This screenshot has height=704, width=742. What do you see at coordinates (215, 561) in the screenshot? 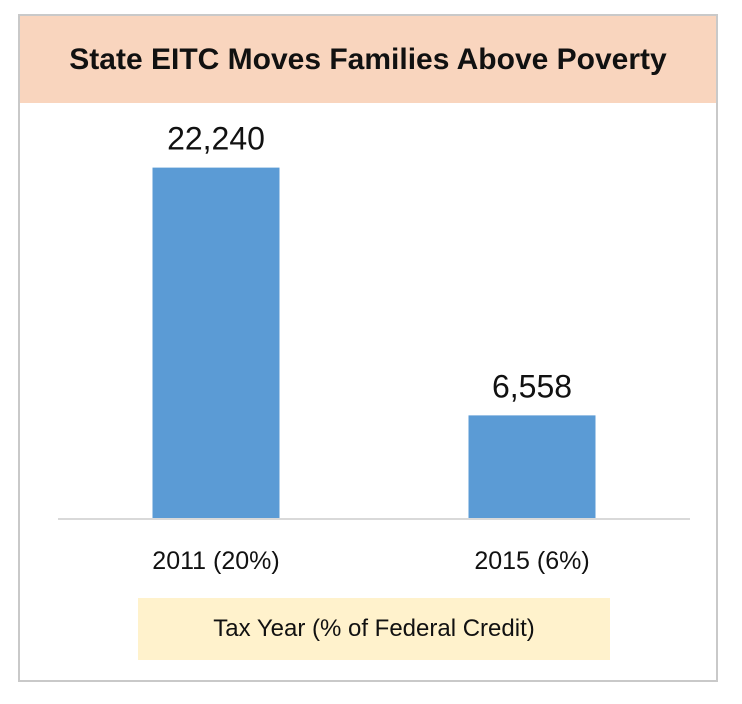
I see `x-tick-label-0: 2011 (20%)` at bounding box center [215, 561].